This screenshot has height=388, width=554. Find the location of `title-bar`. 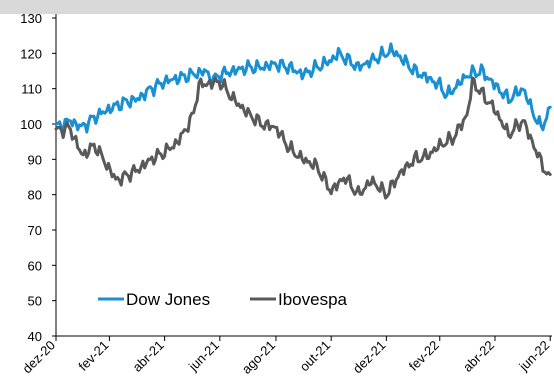

title-bar is located at coordinates (277, 7).